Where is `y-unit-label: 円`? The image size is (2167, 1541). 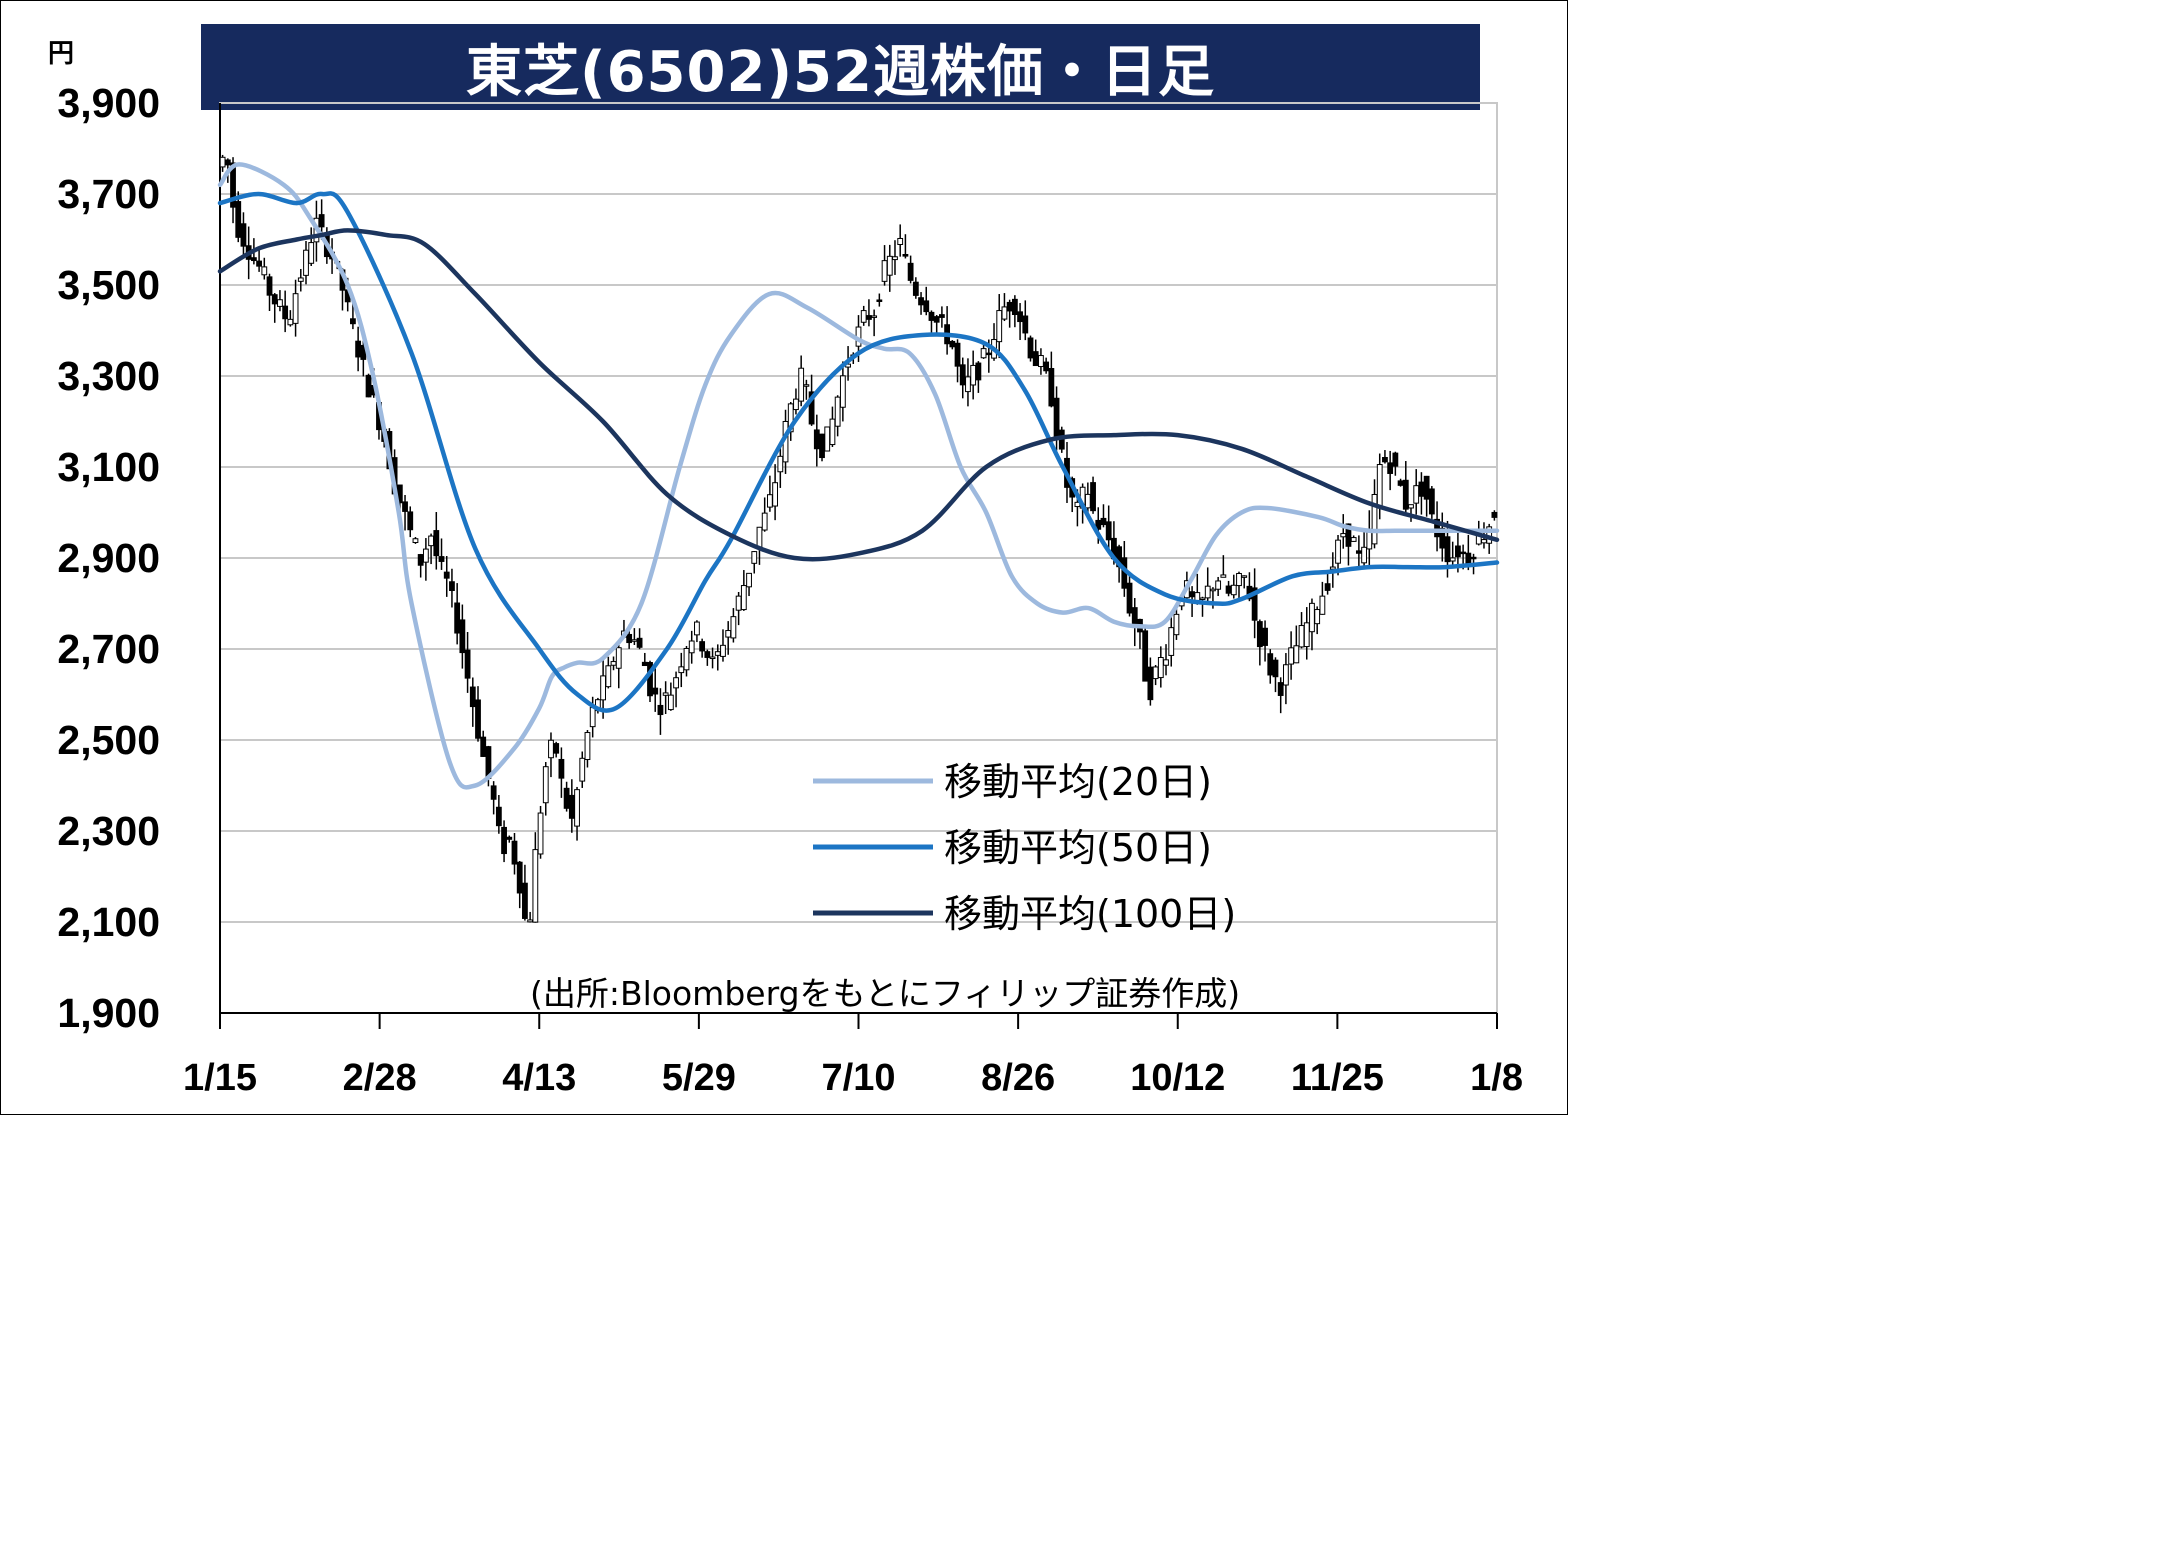 y-unit-label: 円 is located at coordinates (61, 54).